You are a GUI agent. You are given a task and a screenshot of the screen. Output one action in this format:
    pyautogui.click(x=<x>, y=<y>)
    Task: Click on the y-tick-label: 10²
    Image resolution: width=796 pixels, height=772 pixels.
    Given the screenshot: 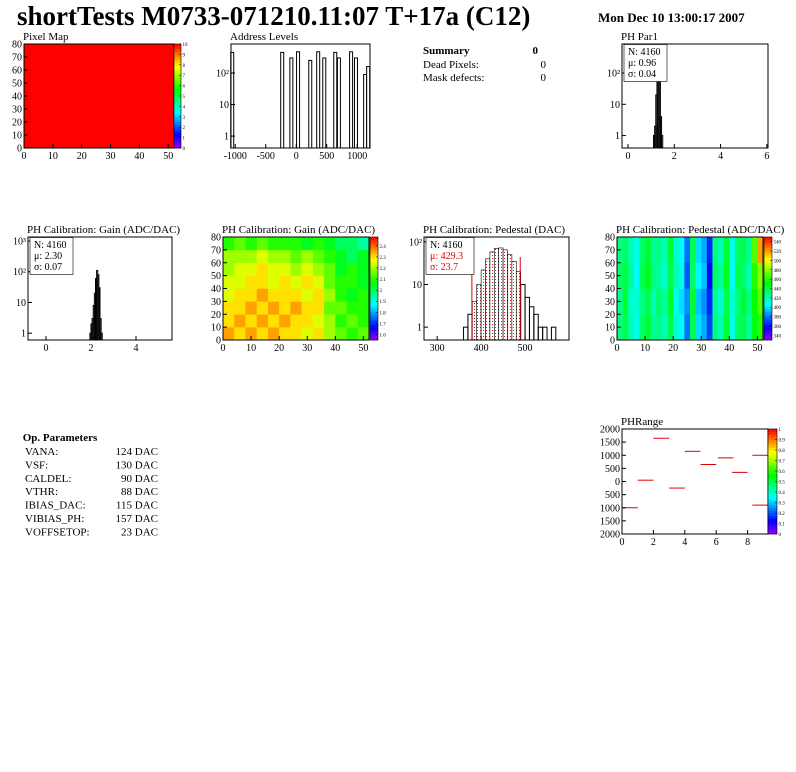 What is the action you would take?
    pyautogui.click(x=19, y=272)
    